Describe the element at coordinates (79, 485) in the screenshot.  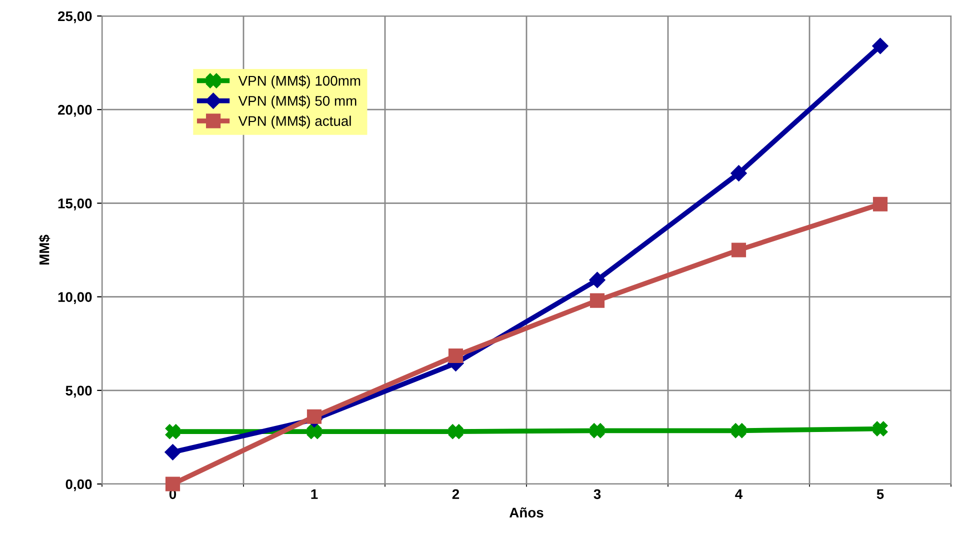
I see `y-tick-label: 0,00` at that location.